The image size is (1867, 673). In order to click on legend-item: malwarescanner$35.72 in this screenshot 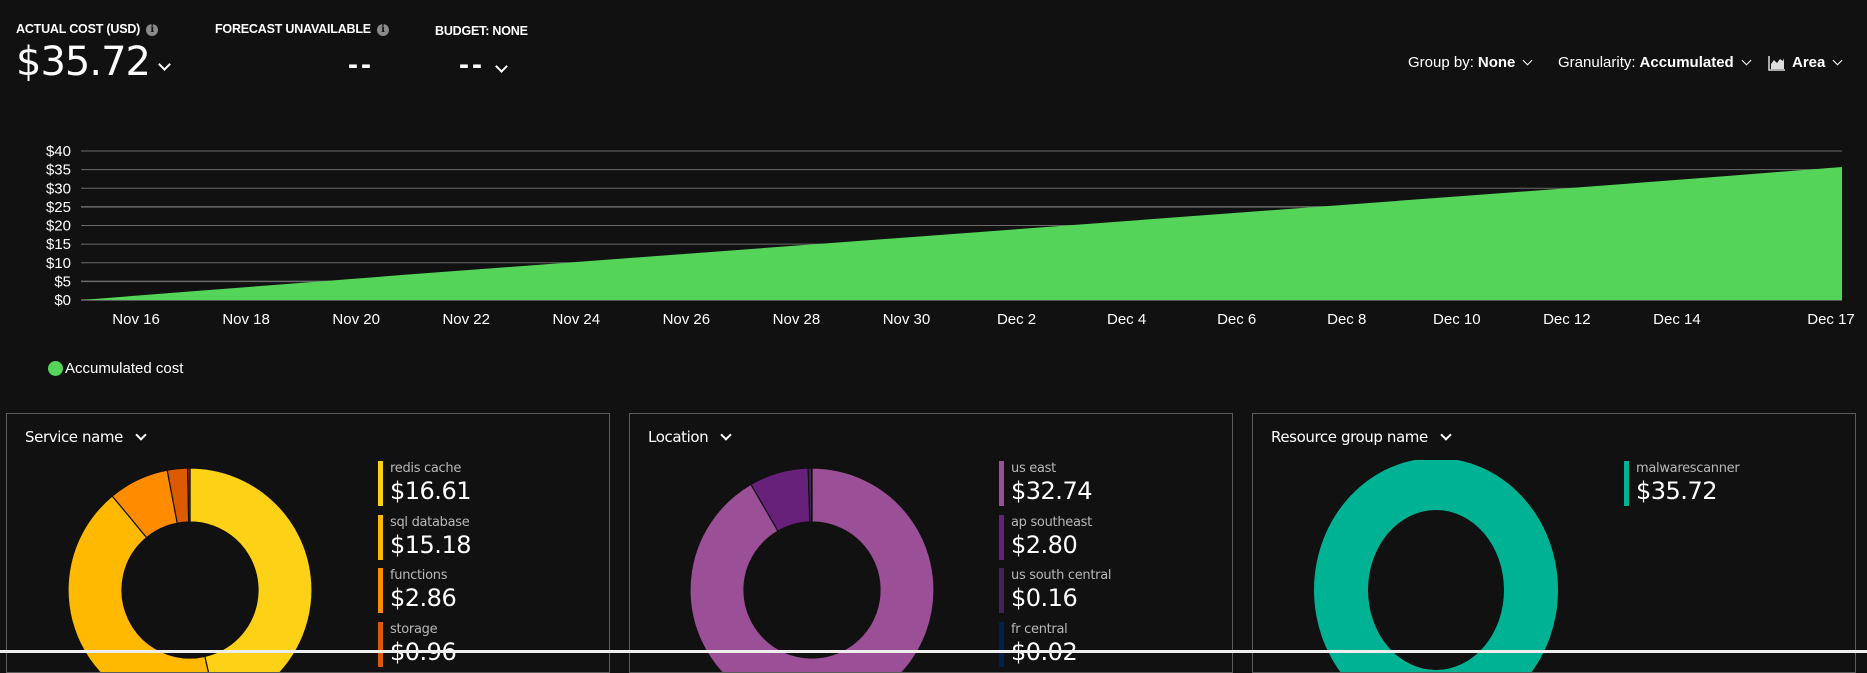, I will do `click(1681, 488)`.